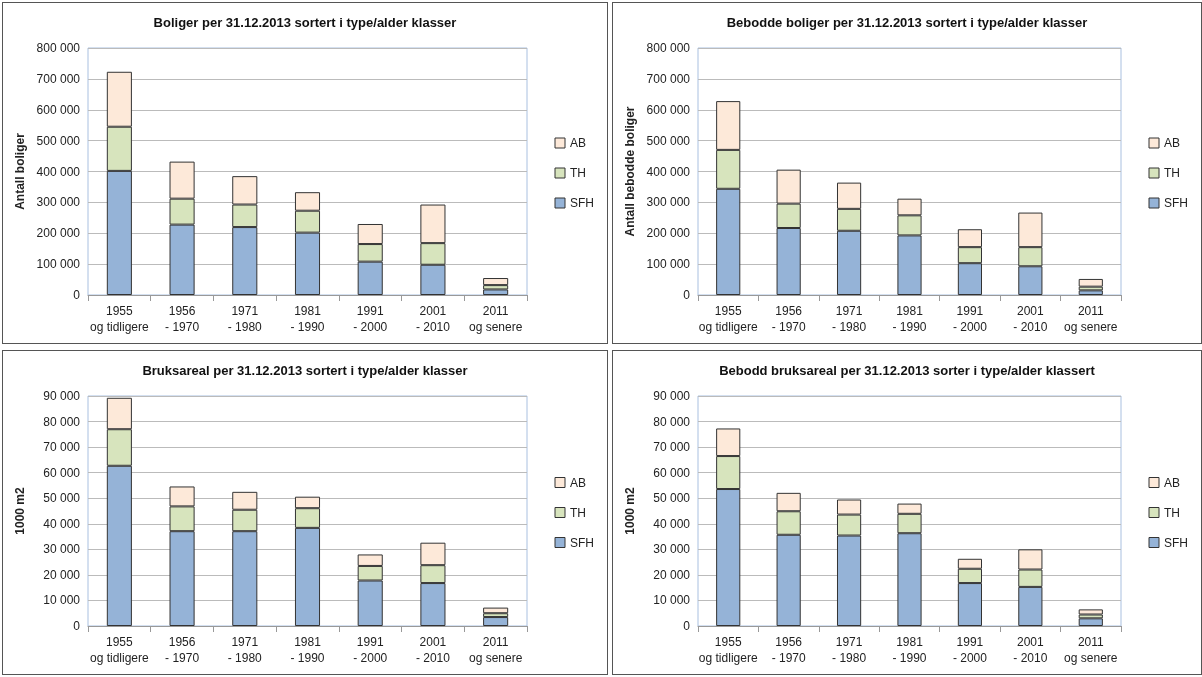 The width and height of the screenshot is (1202, 677). Describe the element at coordinates (19, 171) in the screenshot. I see `y-axis-title: Antall boliger` at that location.